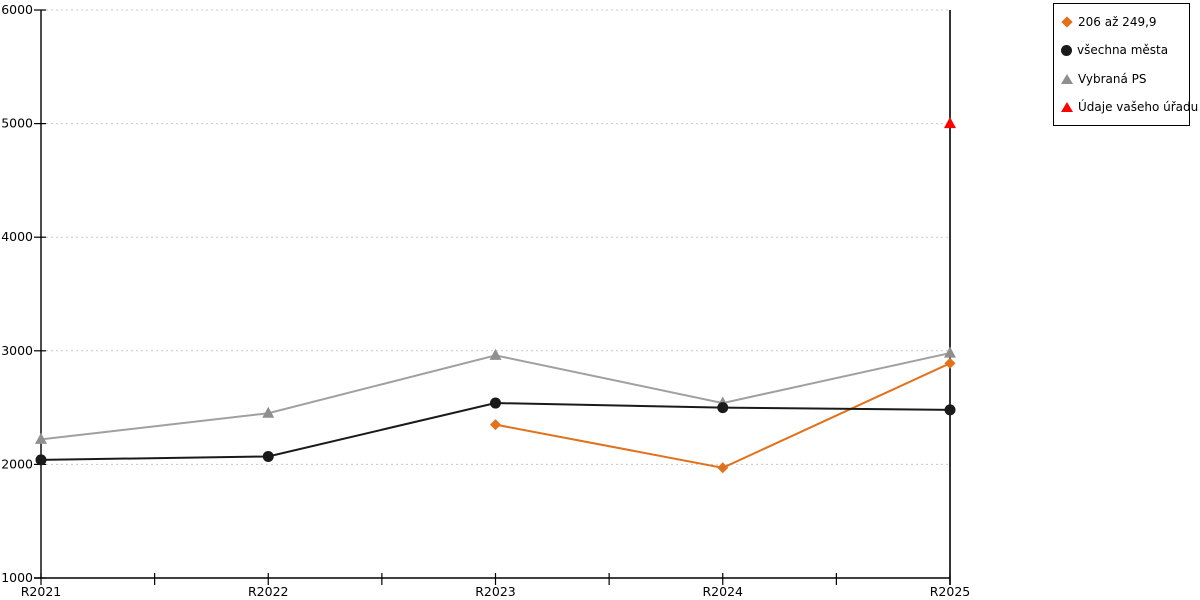 Image resolution: width=1200 pixels, height=600 pixels. Describe the element at coordinates (1067, 22) in the screenshot. I see `diamond-icon` at that location.